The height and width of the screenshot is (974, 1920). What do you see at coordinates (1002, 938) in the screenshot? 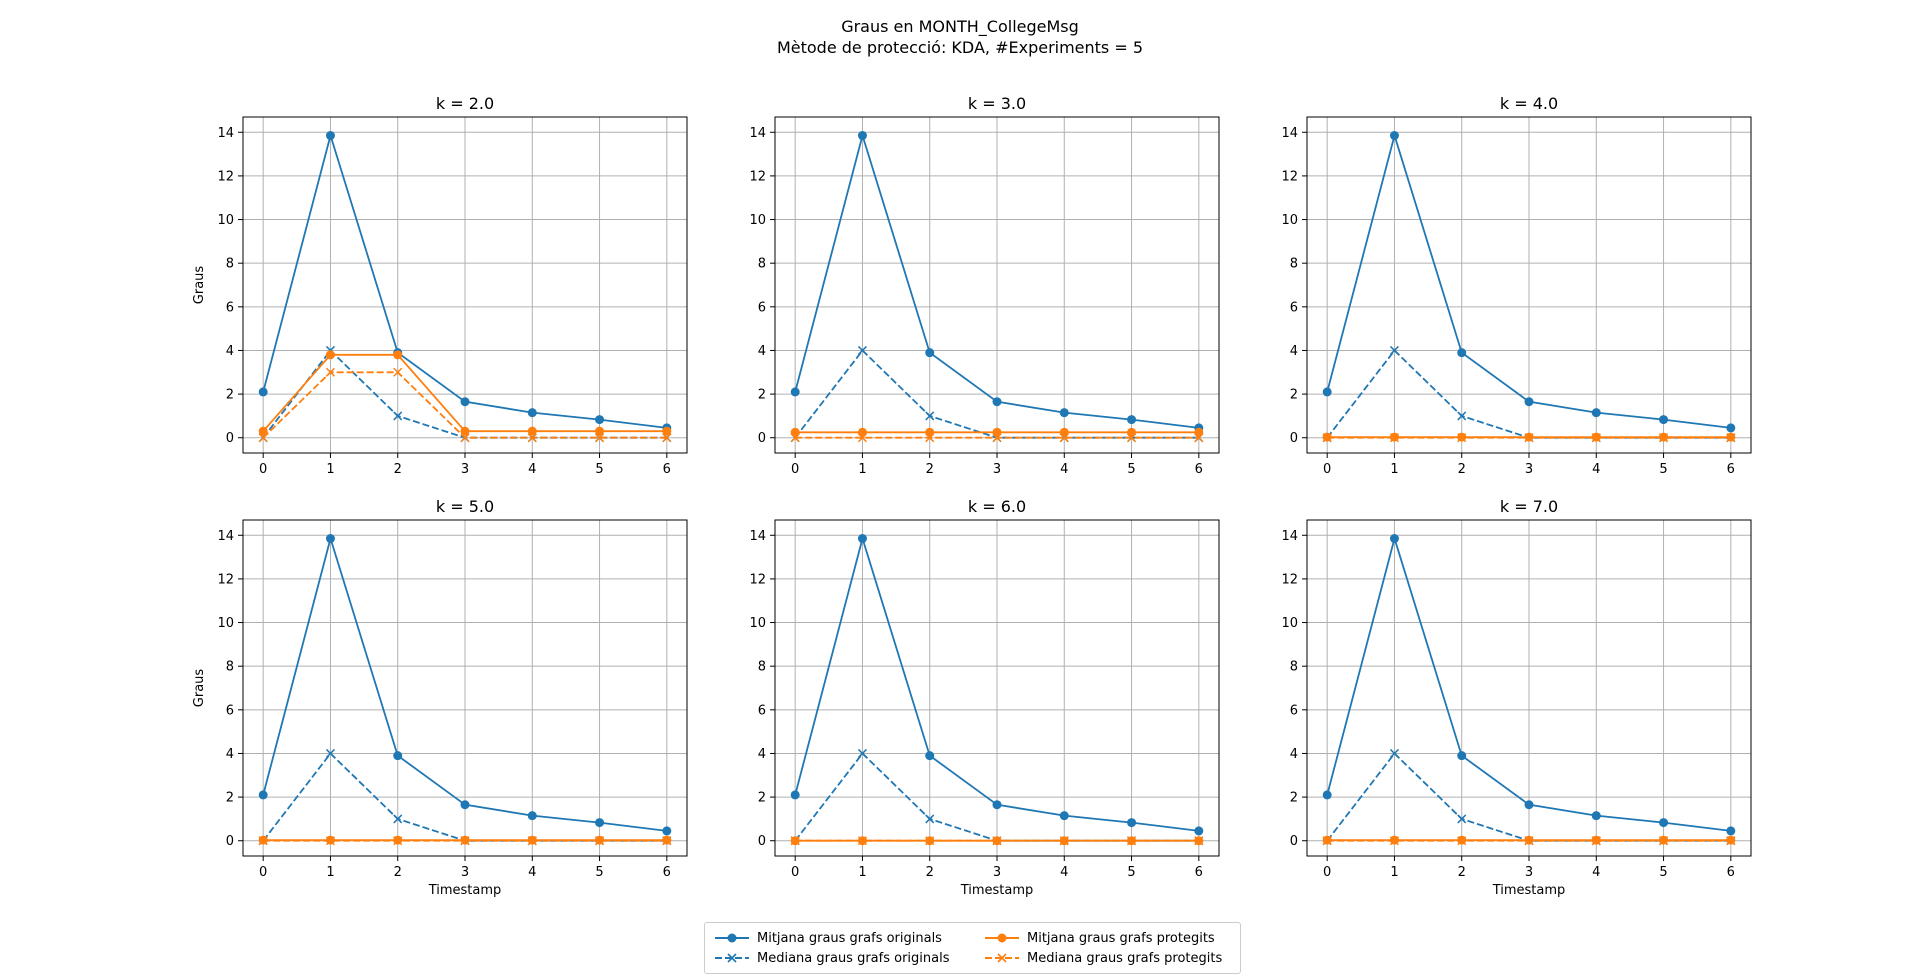
I see `legend-swatch-mean-protegits` at bounding box center [1002, 938].